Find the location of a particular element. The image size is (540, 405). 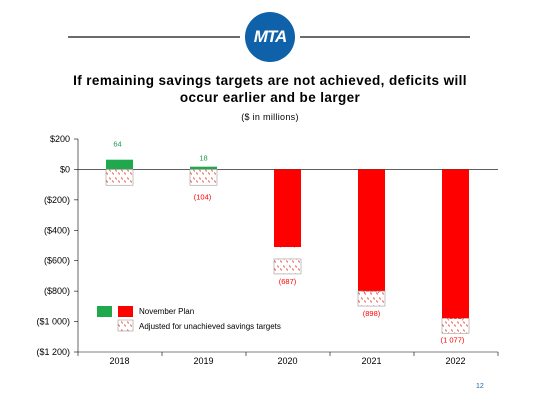

y-tick-label: ($800) is located at coordinates (57, 291).